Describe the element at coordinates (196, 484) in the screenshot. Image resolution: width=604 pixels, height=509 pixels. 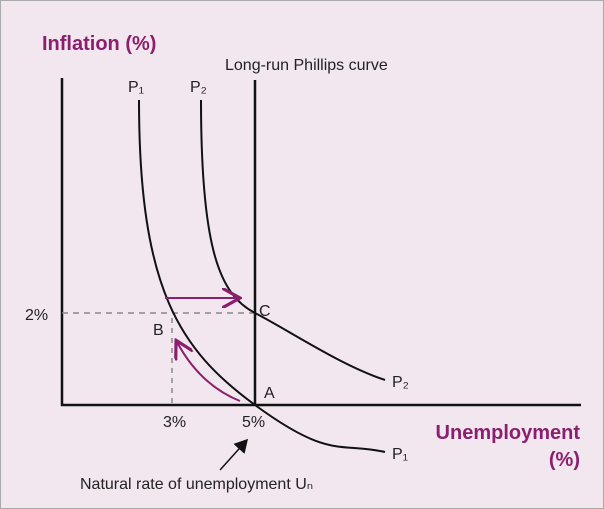
I see `annotation: Natural rate of unemployment Uₙ` at that location.